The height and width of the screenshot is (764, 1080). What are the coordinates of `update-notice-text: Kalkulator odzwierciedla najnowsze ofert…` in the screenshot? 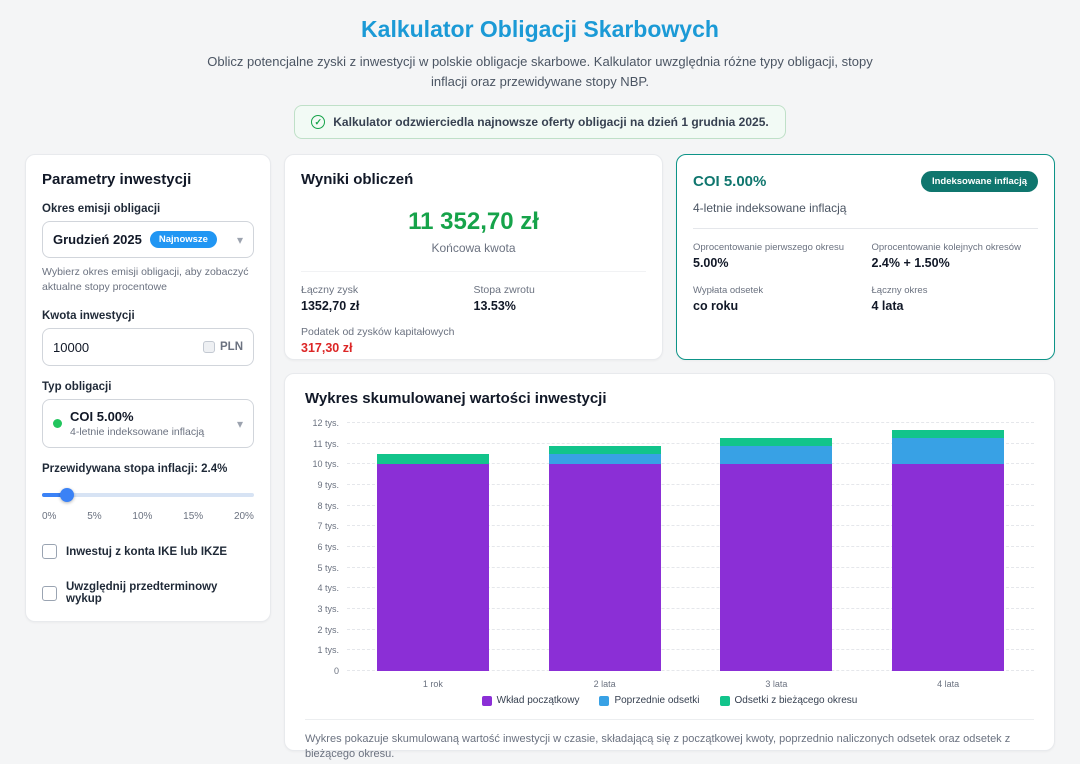 It's located at (551, 122).